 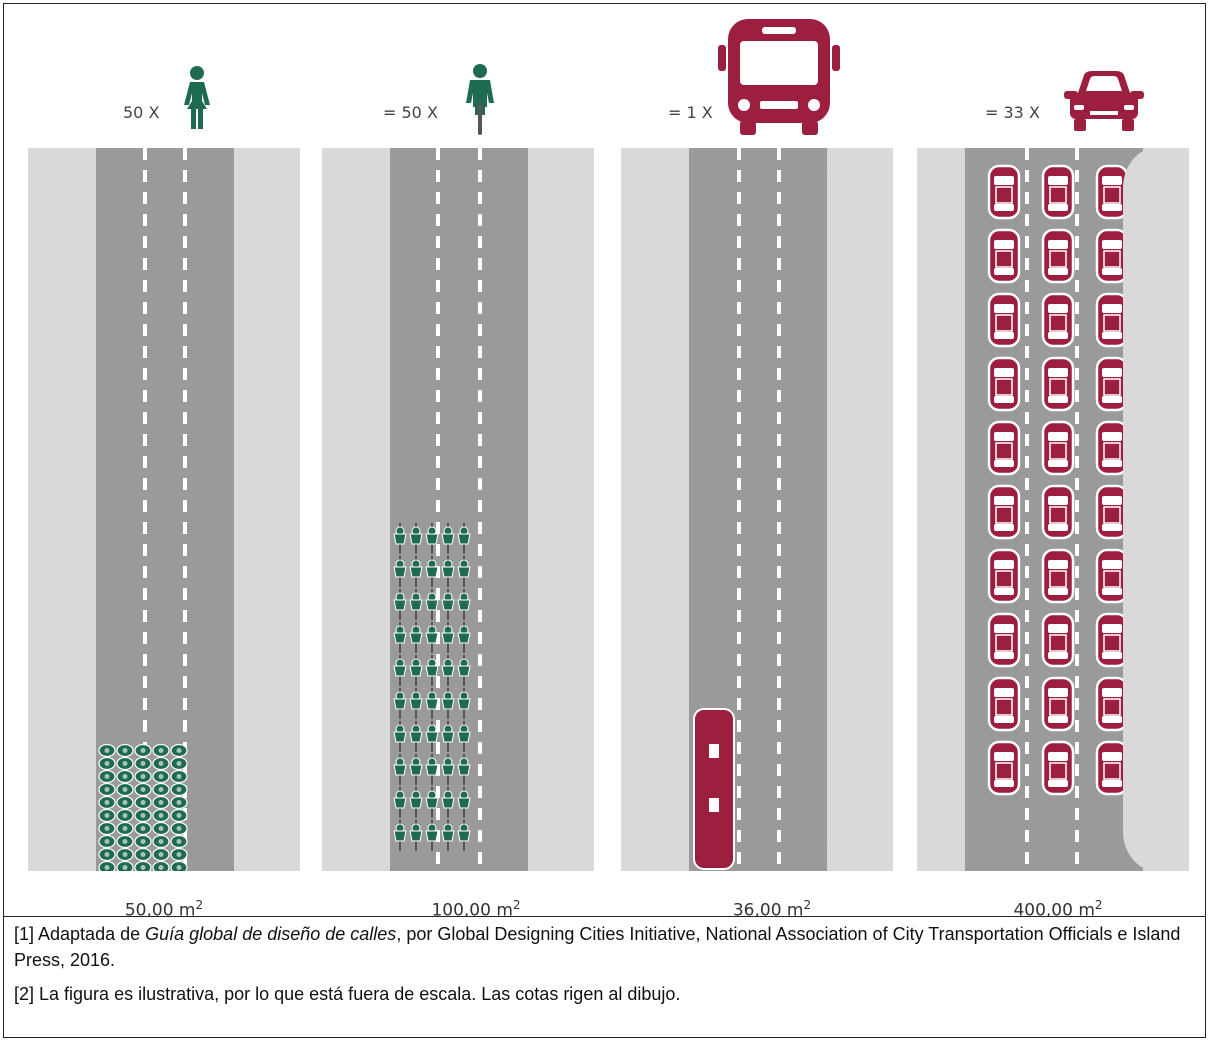 I want to click on cyclist-count-label: = 50 X, so click(x=410, y=112).